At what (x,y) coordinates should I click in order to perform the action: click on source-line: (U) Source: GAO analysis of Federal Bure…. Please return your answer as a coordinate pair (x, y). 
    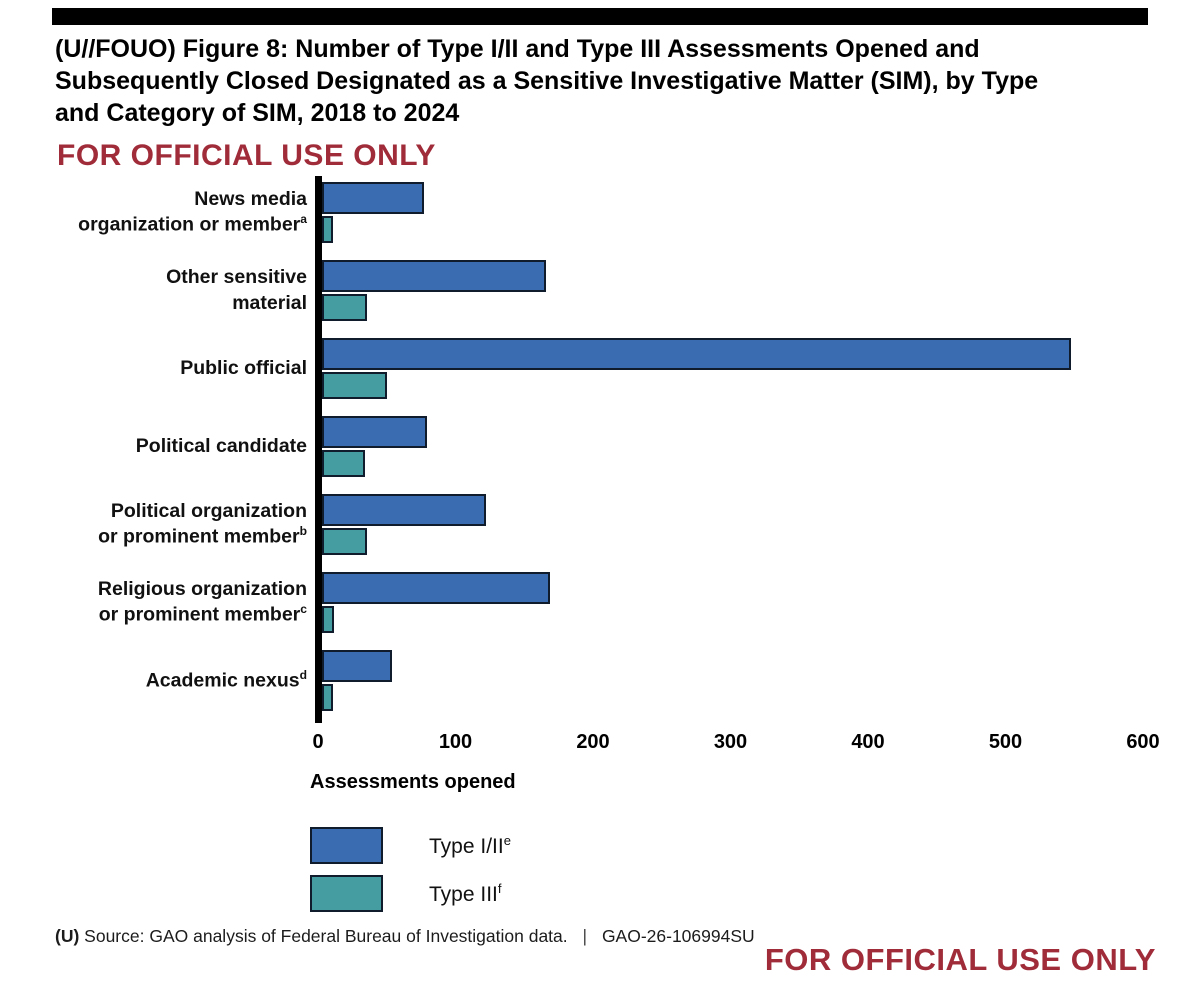
    Looking at the image, I should click on (405, 936).